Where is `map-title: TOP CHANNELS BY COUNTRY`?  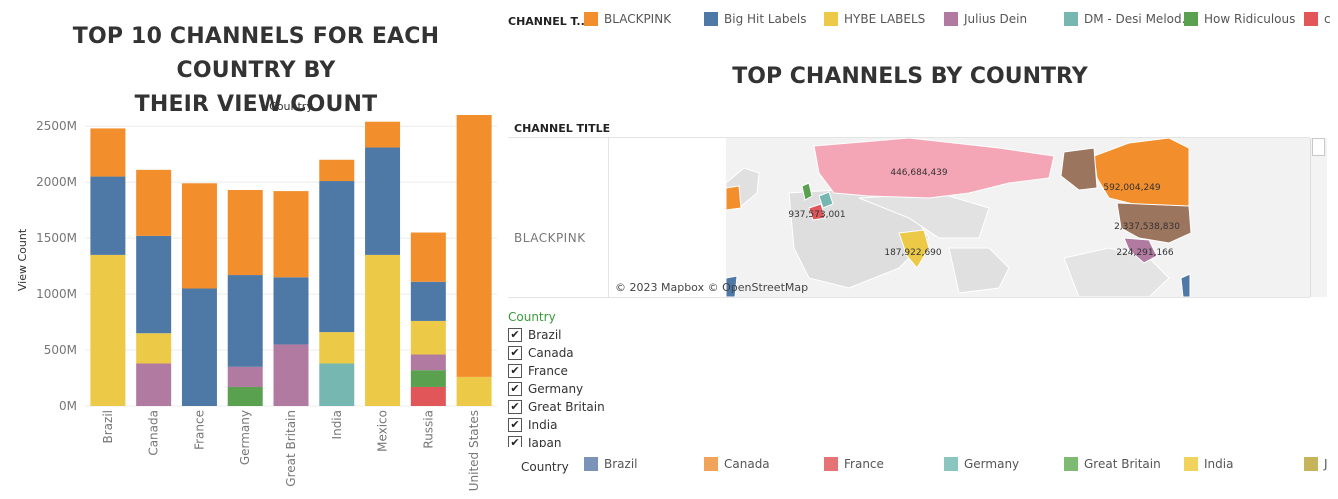 map-title: TOP CHANNELS BY COUNTRY is located at coordinates (910, 76).